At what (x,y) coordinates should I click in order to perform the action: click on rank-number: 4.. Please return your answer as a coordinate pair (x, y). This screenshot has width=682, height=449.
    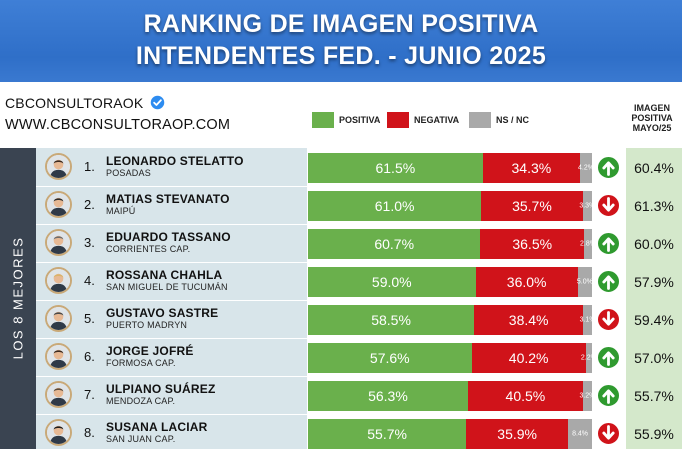
    Looking at the image, I should click on (89, 280).